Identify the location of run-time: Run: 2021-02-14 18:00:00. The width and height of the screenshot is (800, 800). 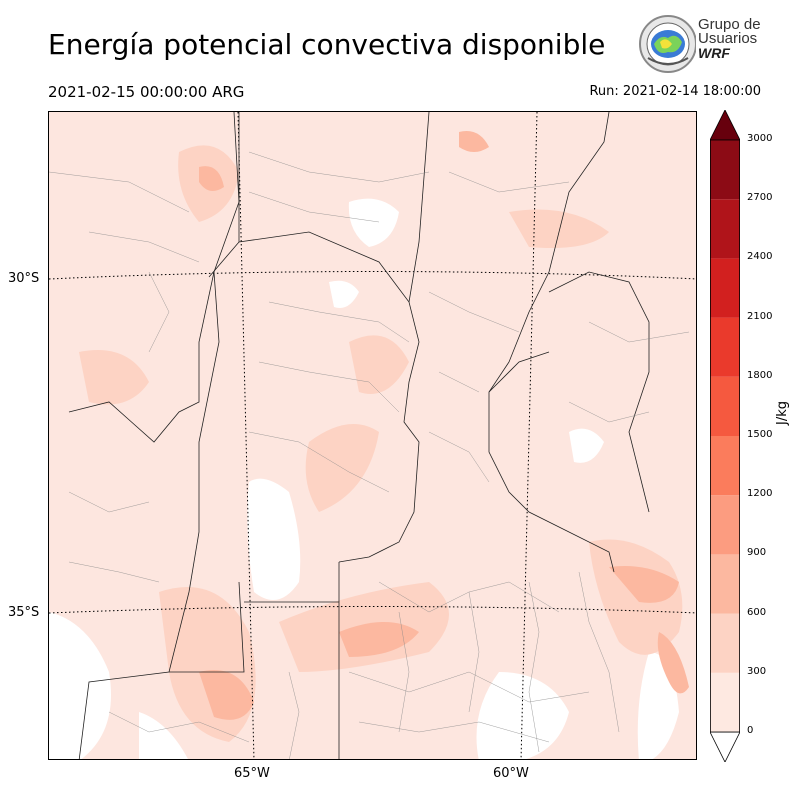
(675, 91).